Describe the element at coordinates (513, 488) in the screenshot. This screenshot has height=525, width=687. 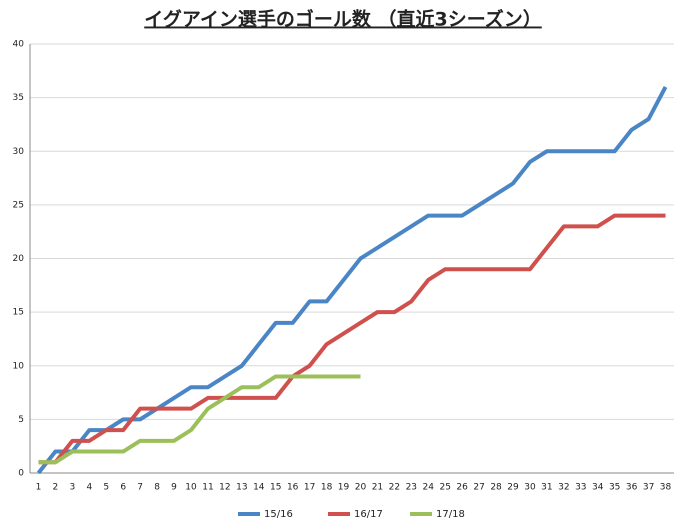
I see `x-tick-label: 29` at that location.